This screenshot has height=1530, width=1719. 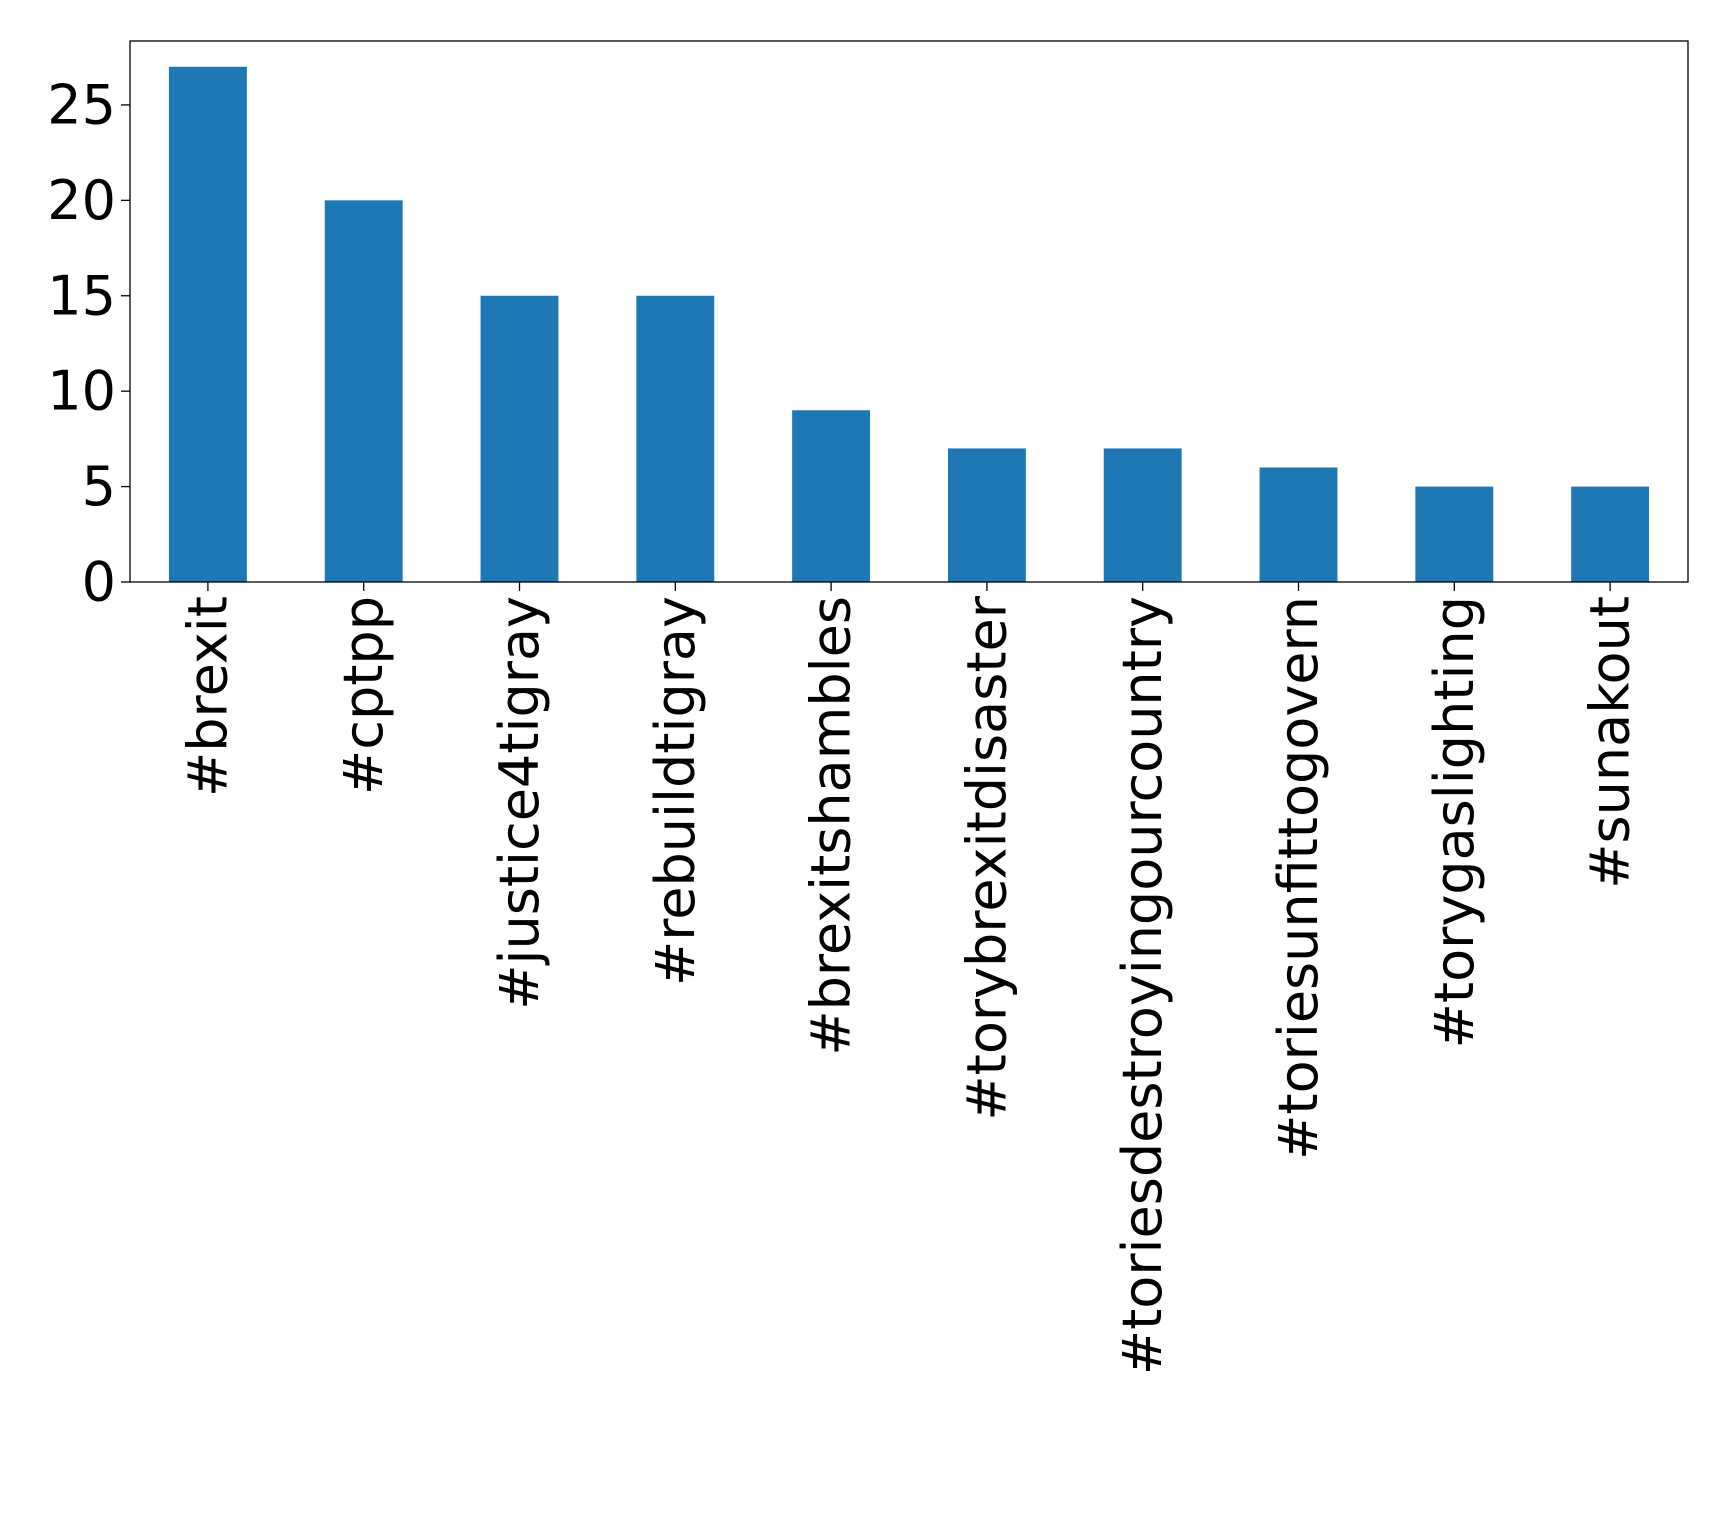 I want to click on x-tick-label: #toriesunfittogovern, so click(x=1298, y=878).